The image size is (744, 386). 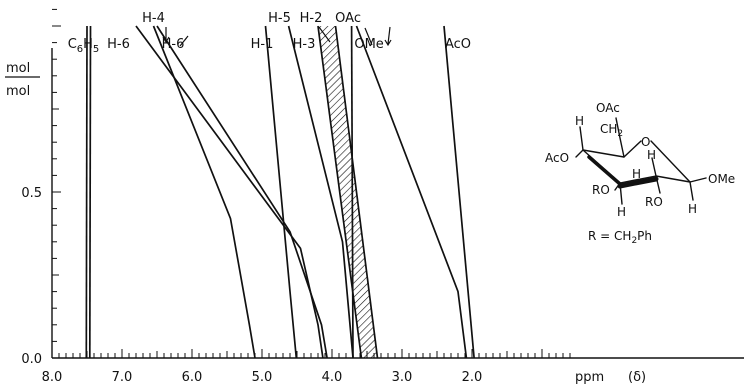 What do you see at coordinates (721, 179) in the screenshot?
I see `structure-ome-label: OMe` at bounding box center [721, 179].